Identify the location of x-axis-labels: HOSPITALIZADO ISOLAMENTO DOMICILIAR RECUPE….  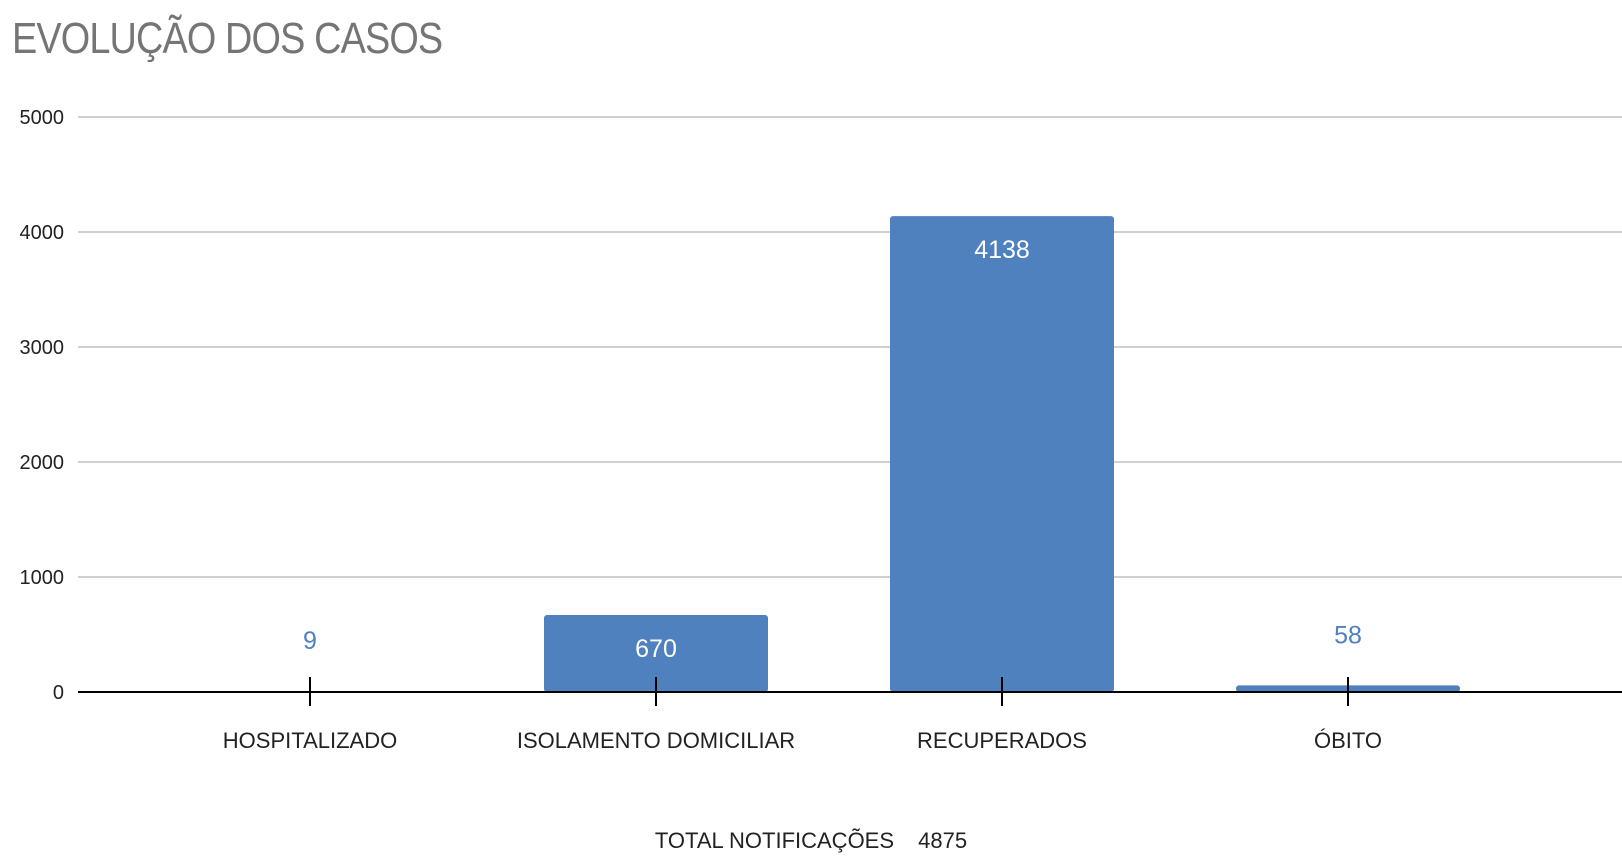
(802, 740).